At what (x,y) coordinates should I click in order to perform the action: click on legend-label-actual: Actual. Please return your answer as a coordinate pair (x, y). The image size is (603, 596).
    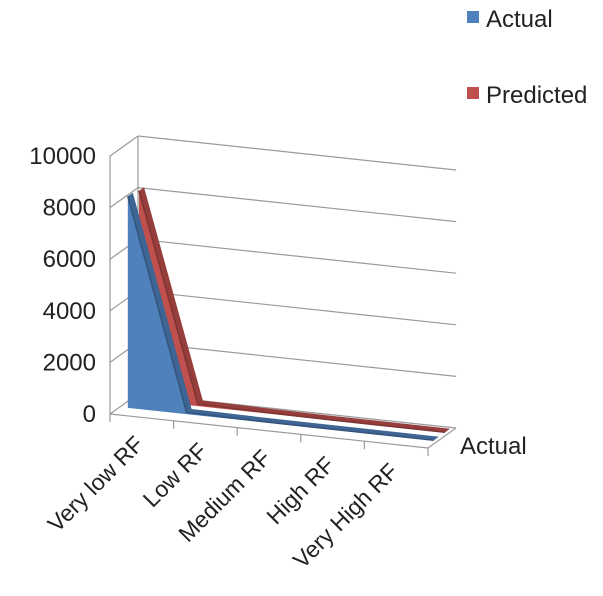
    Looking at the image, I should click on (519, 19).